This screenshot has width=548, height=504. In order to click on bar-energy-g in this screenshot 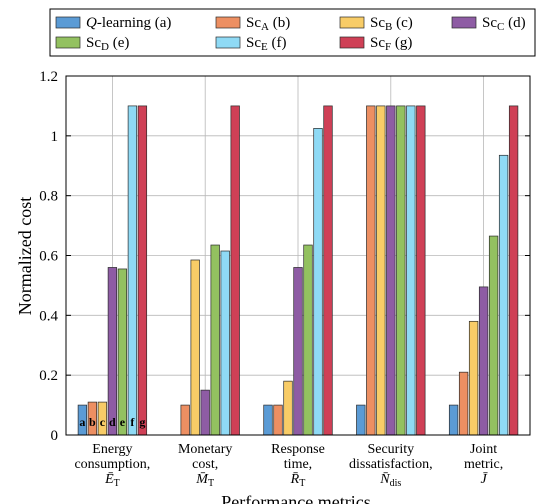, I will do `click(142, 270)`.